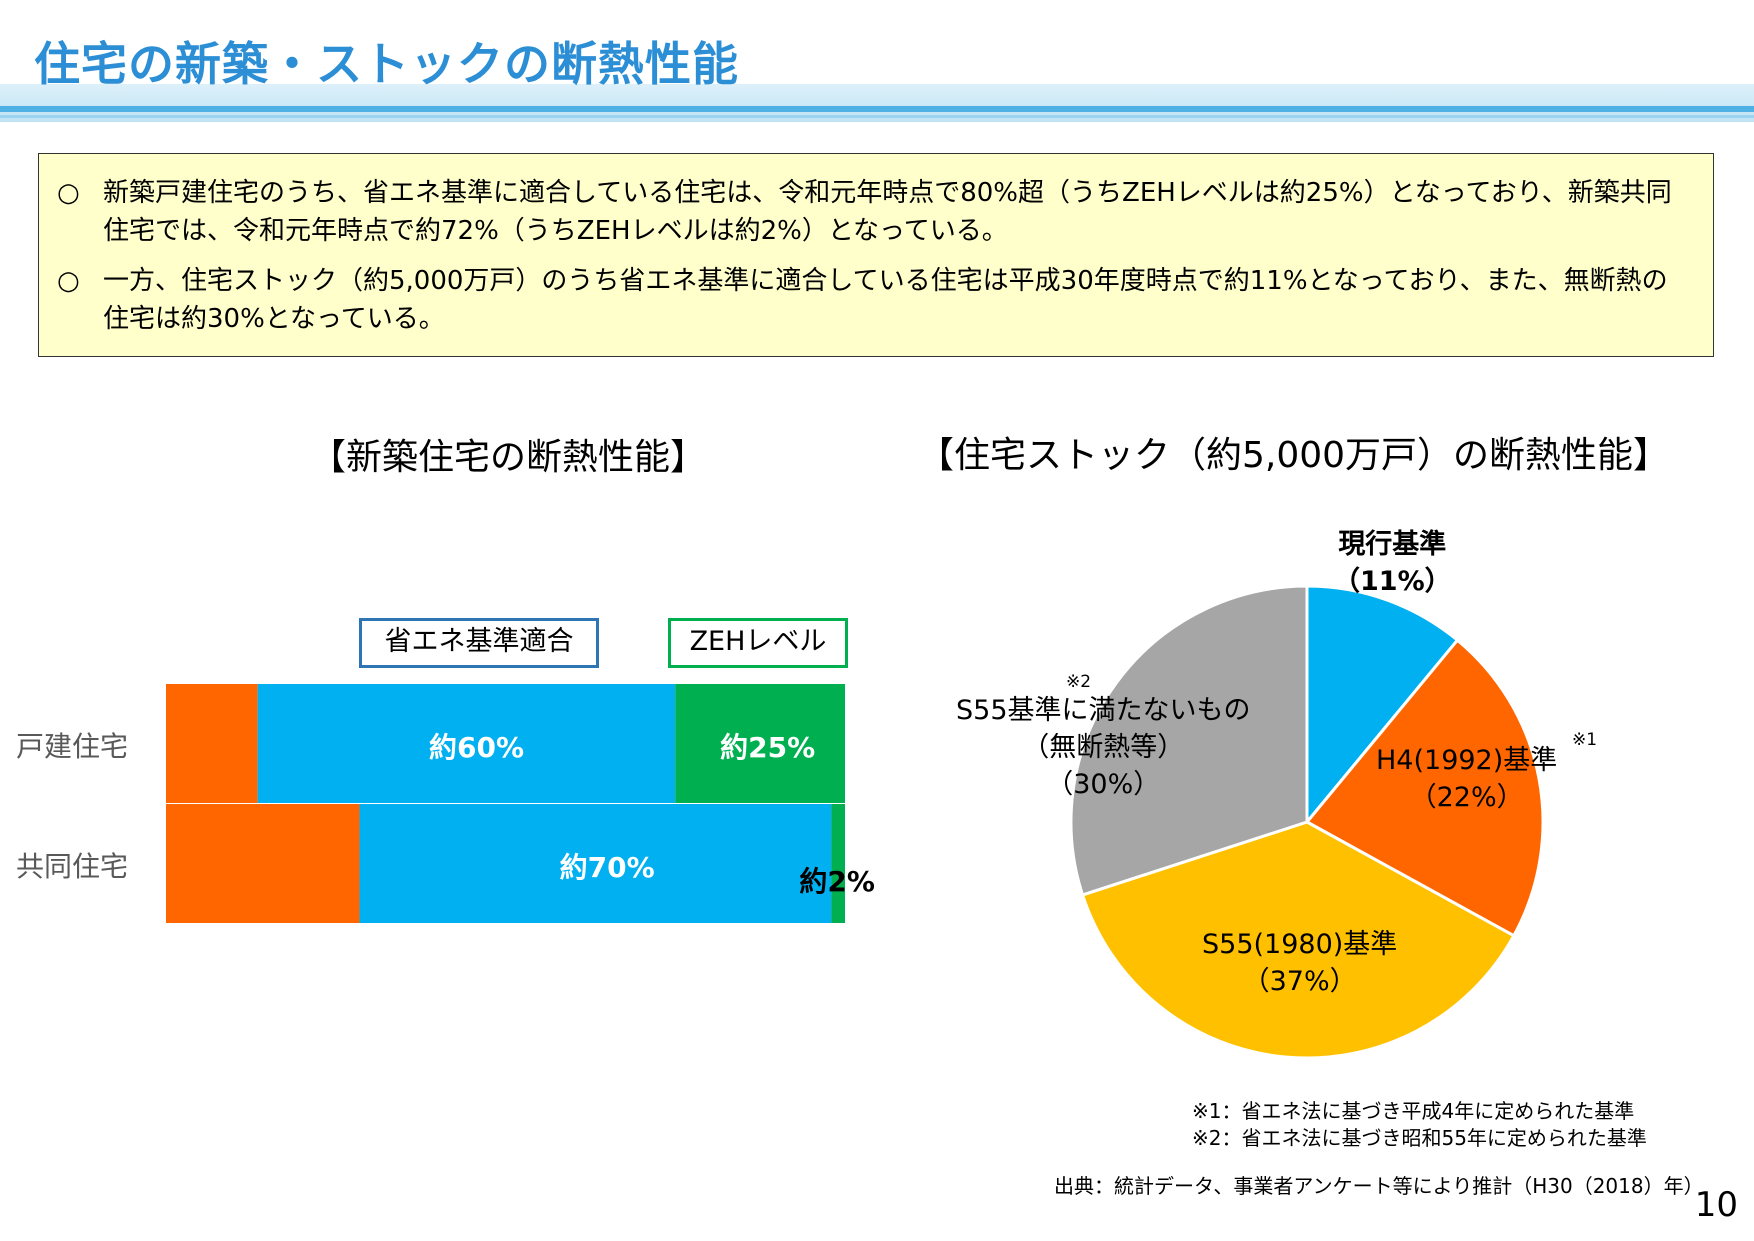 This screenshot has width=1754, height=1241. I want to click on bar-plot-area, so click(505, 803).